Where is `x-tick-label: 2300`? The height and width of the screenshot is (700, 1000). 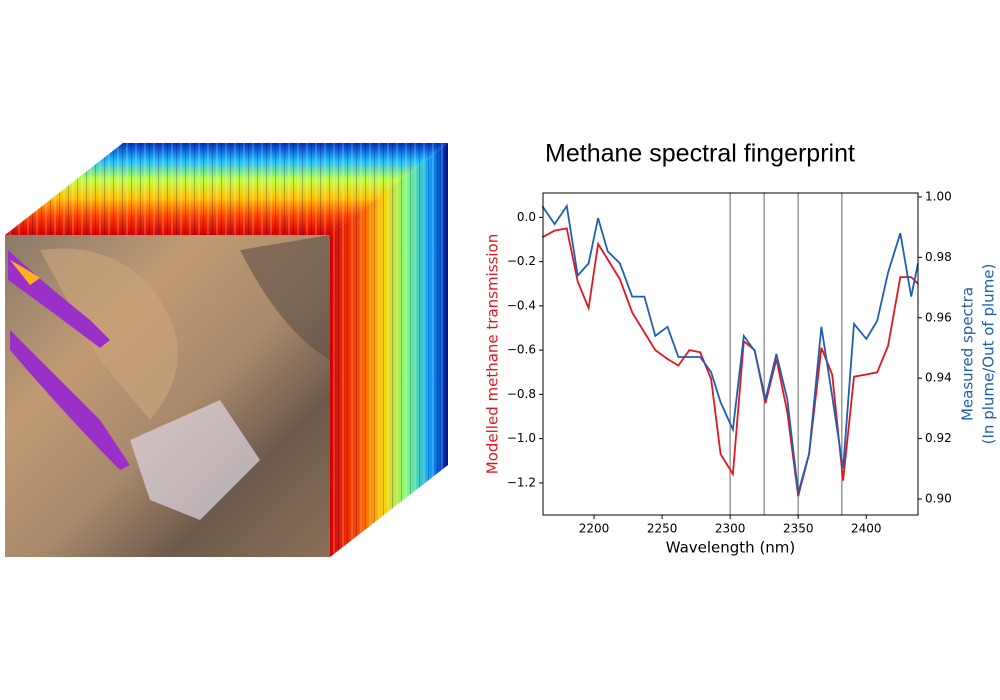 x-tick-label: 2300 is located at coordinates (730, 529).